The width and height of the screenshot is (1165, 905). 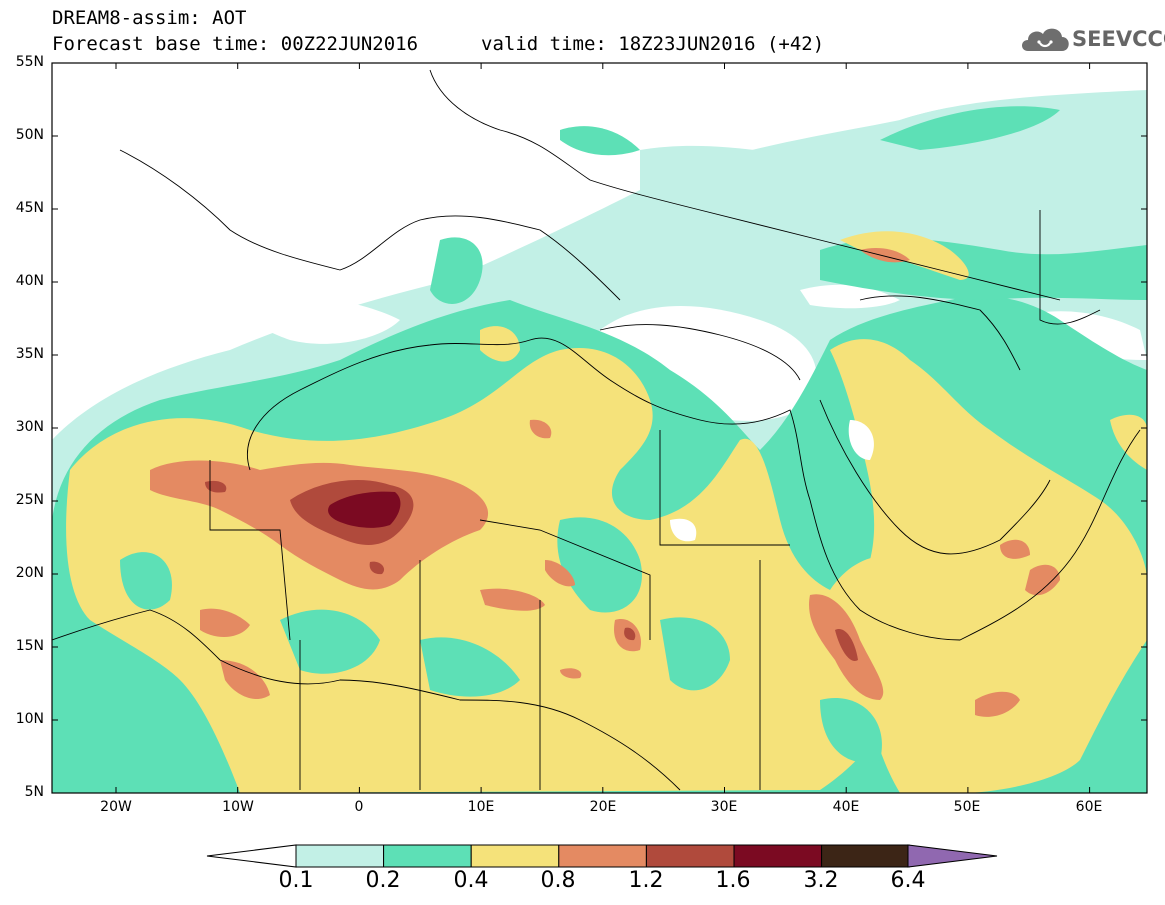 What do you see at coordinates (1089, 807) in the screenshot?
I see `lon-label: 60E` at bounding box center [1089, 807].